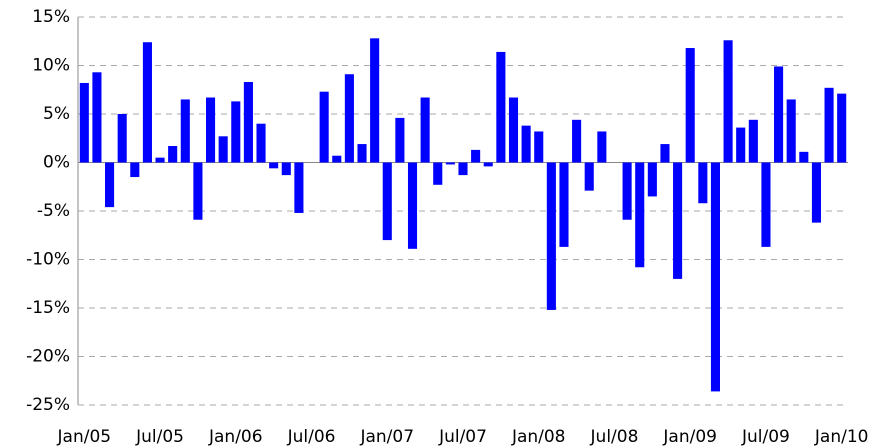 This screenshot has height=447, width=882. Describe the element at coordinates (765, 437) in the screenshot. I see `x-tick-label: Jul/09` at that location.